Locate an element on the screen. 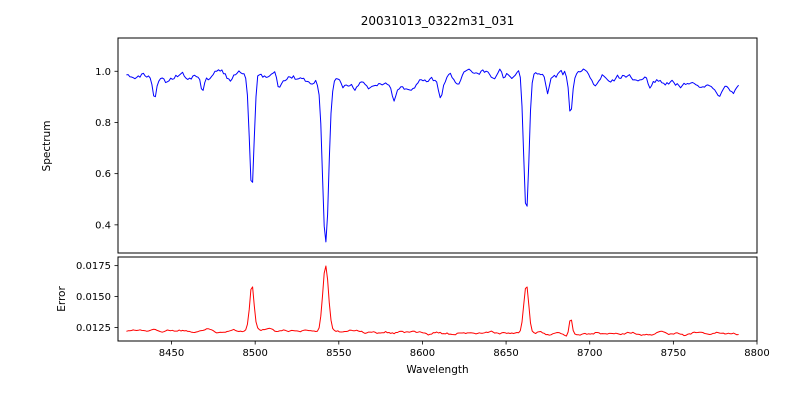 This screenshot has height=400, width=800. y-tick-label: 1.0 is located at coordinates (103, 72).